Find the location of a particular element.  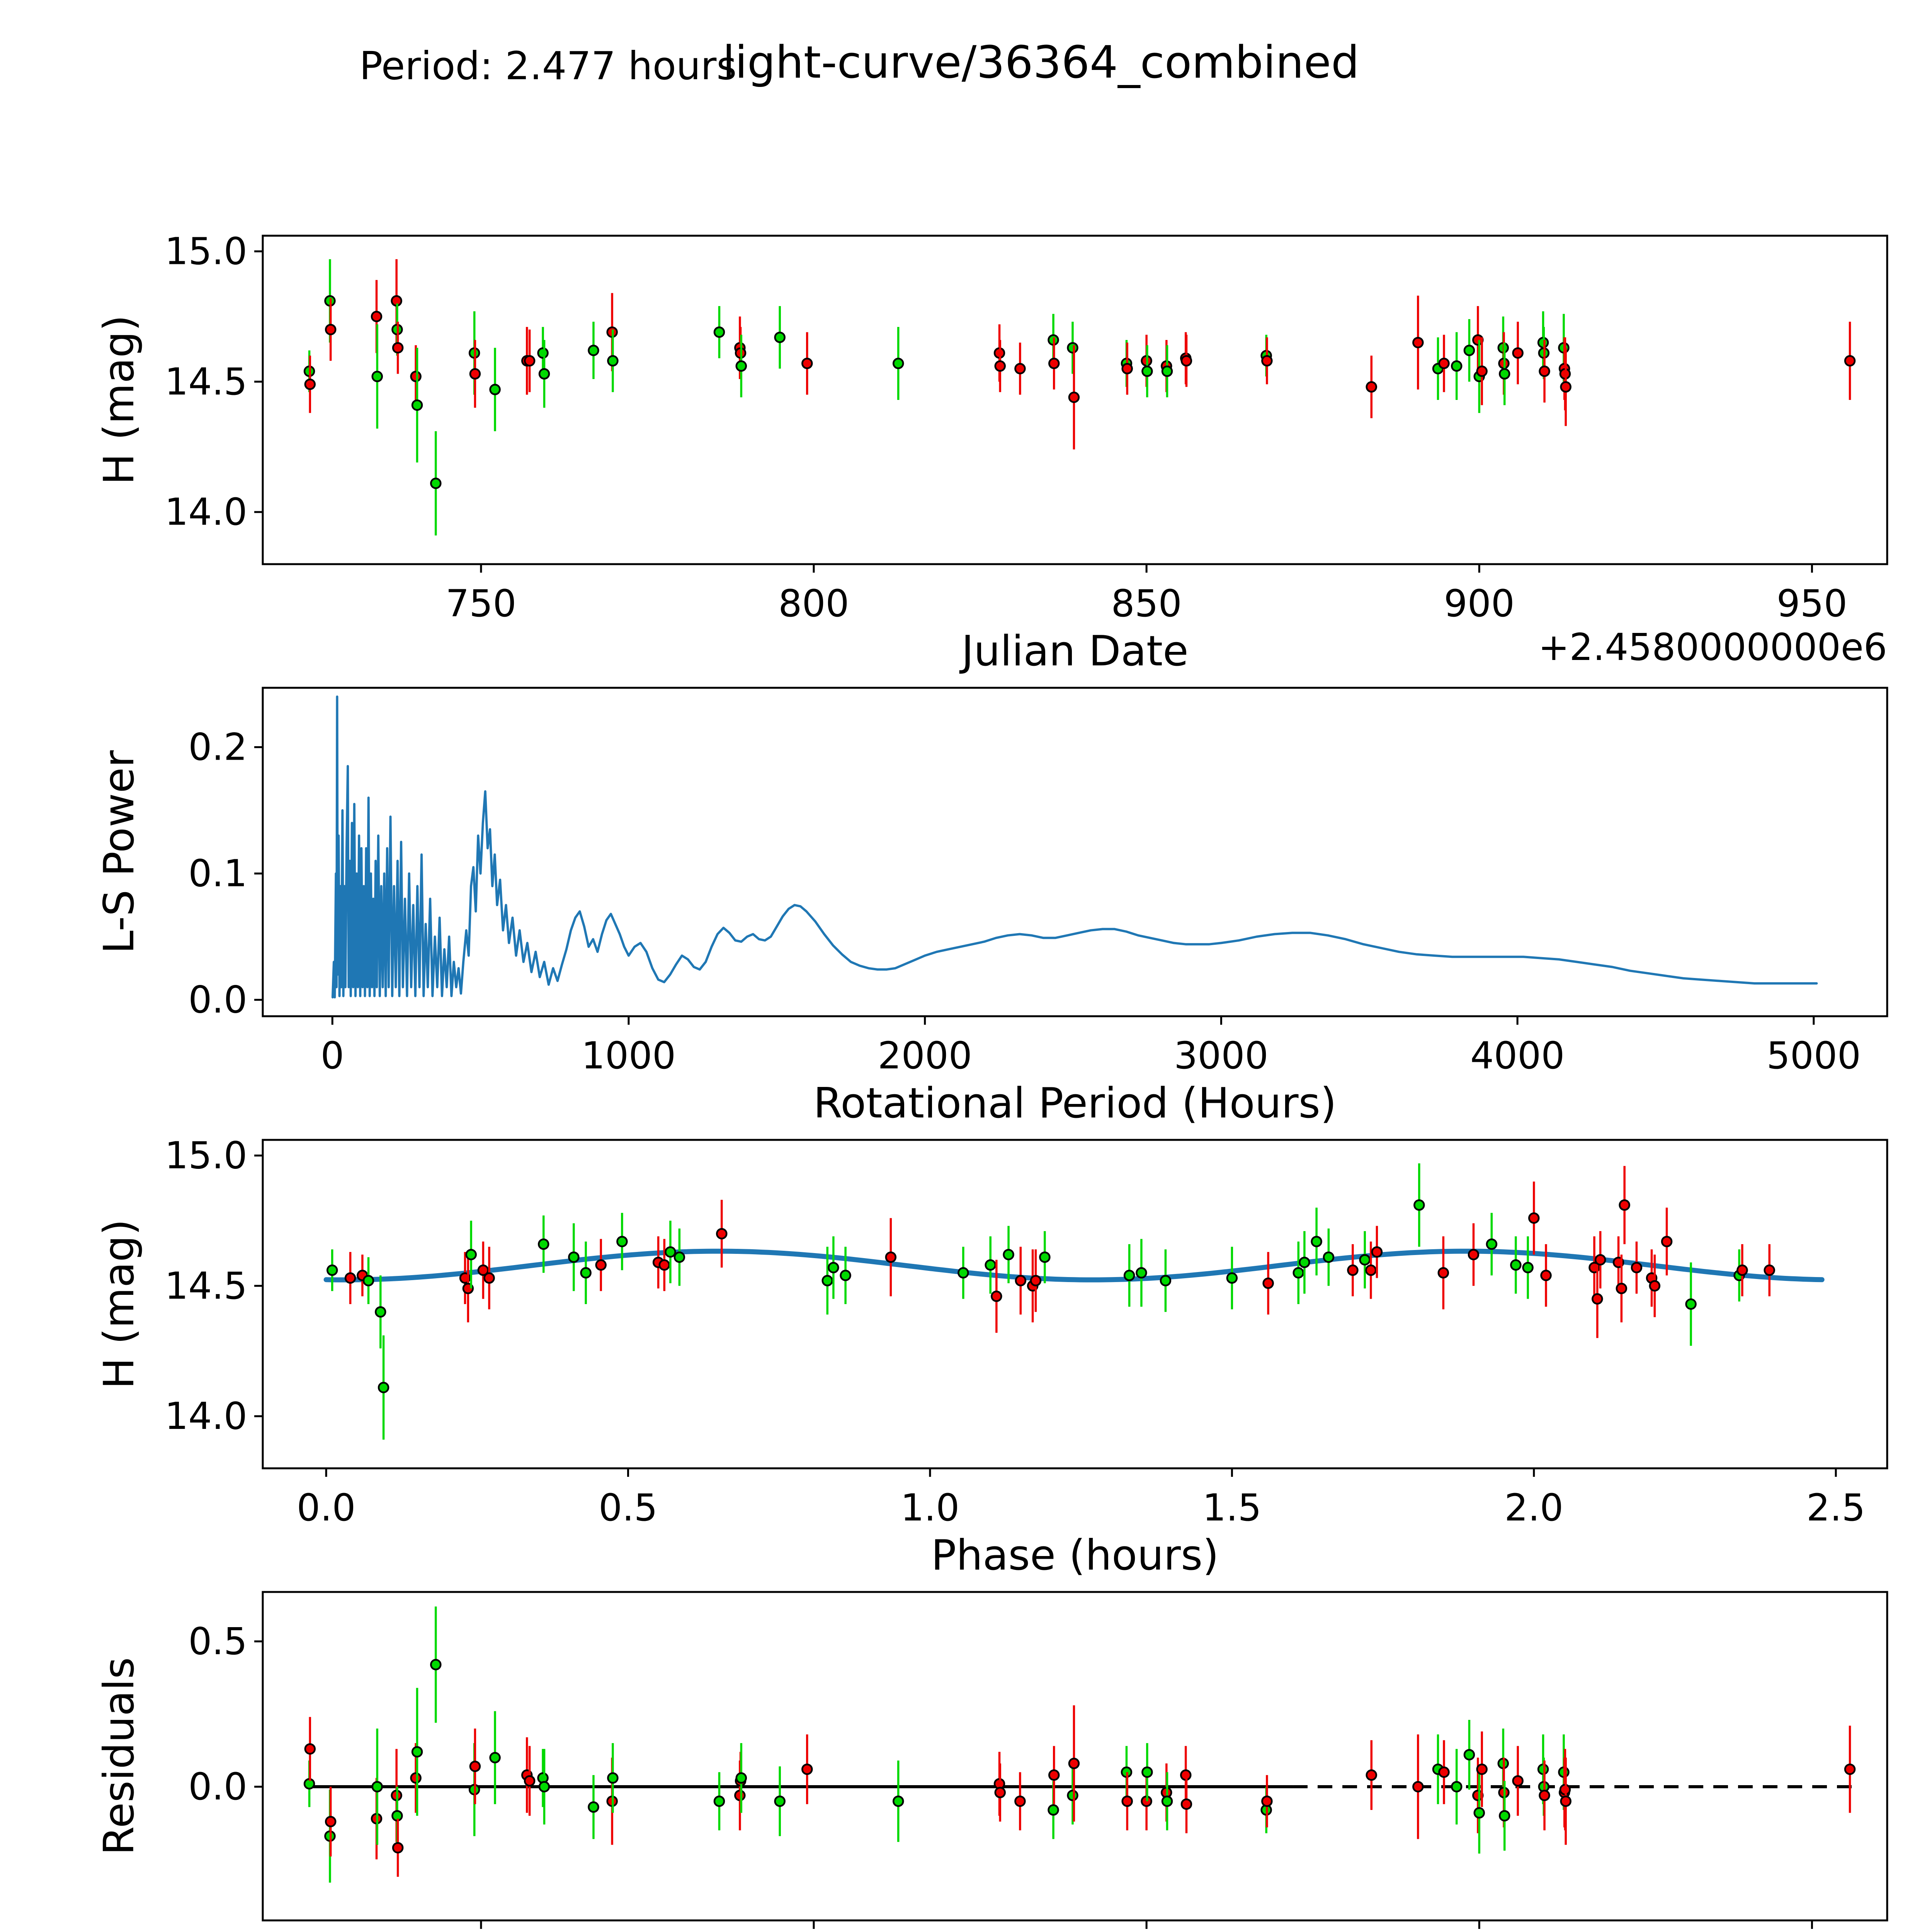

tick-or-axis-label: Julian Date is located at coordinates (1073, 651).